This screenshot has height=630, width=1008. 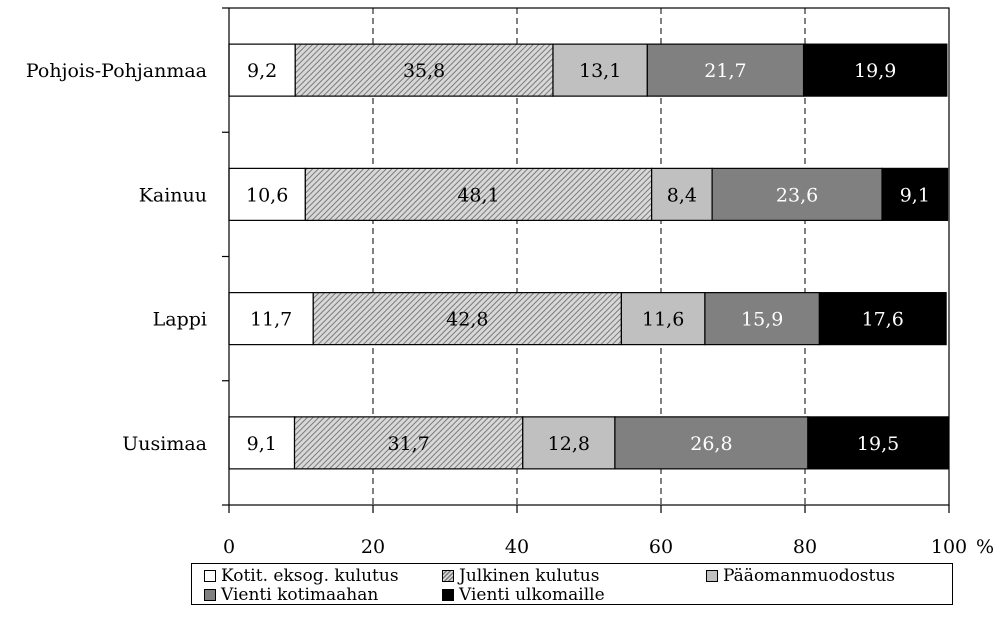 I want to click on legend-item-kotit: Kotit. eksog. kulutus, so click(x=301, y=576).